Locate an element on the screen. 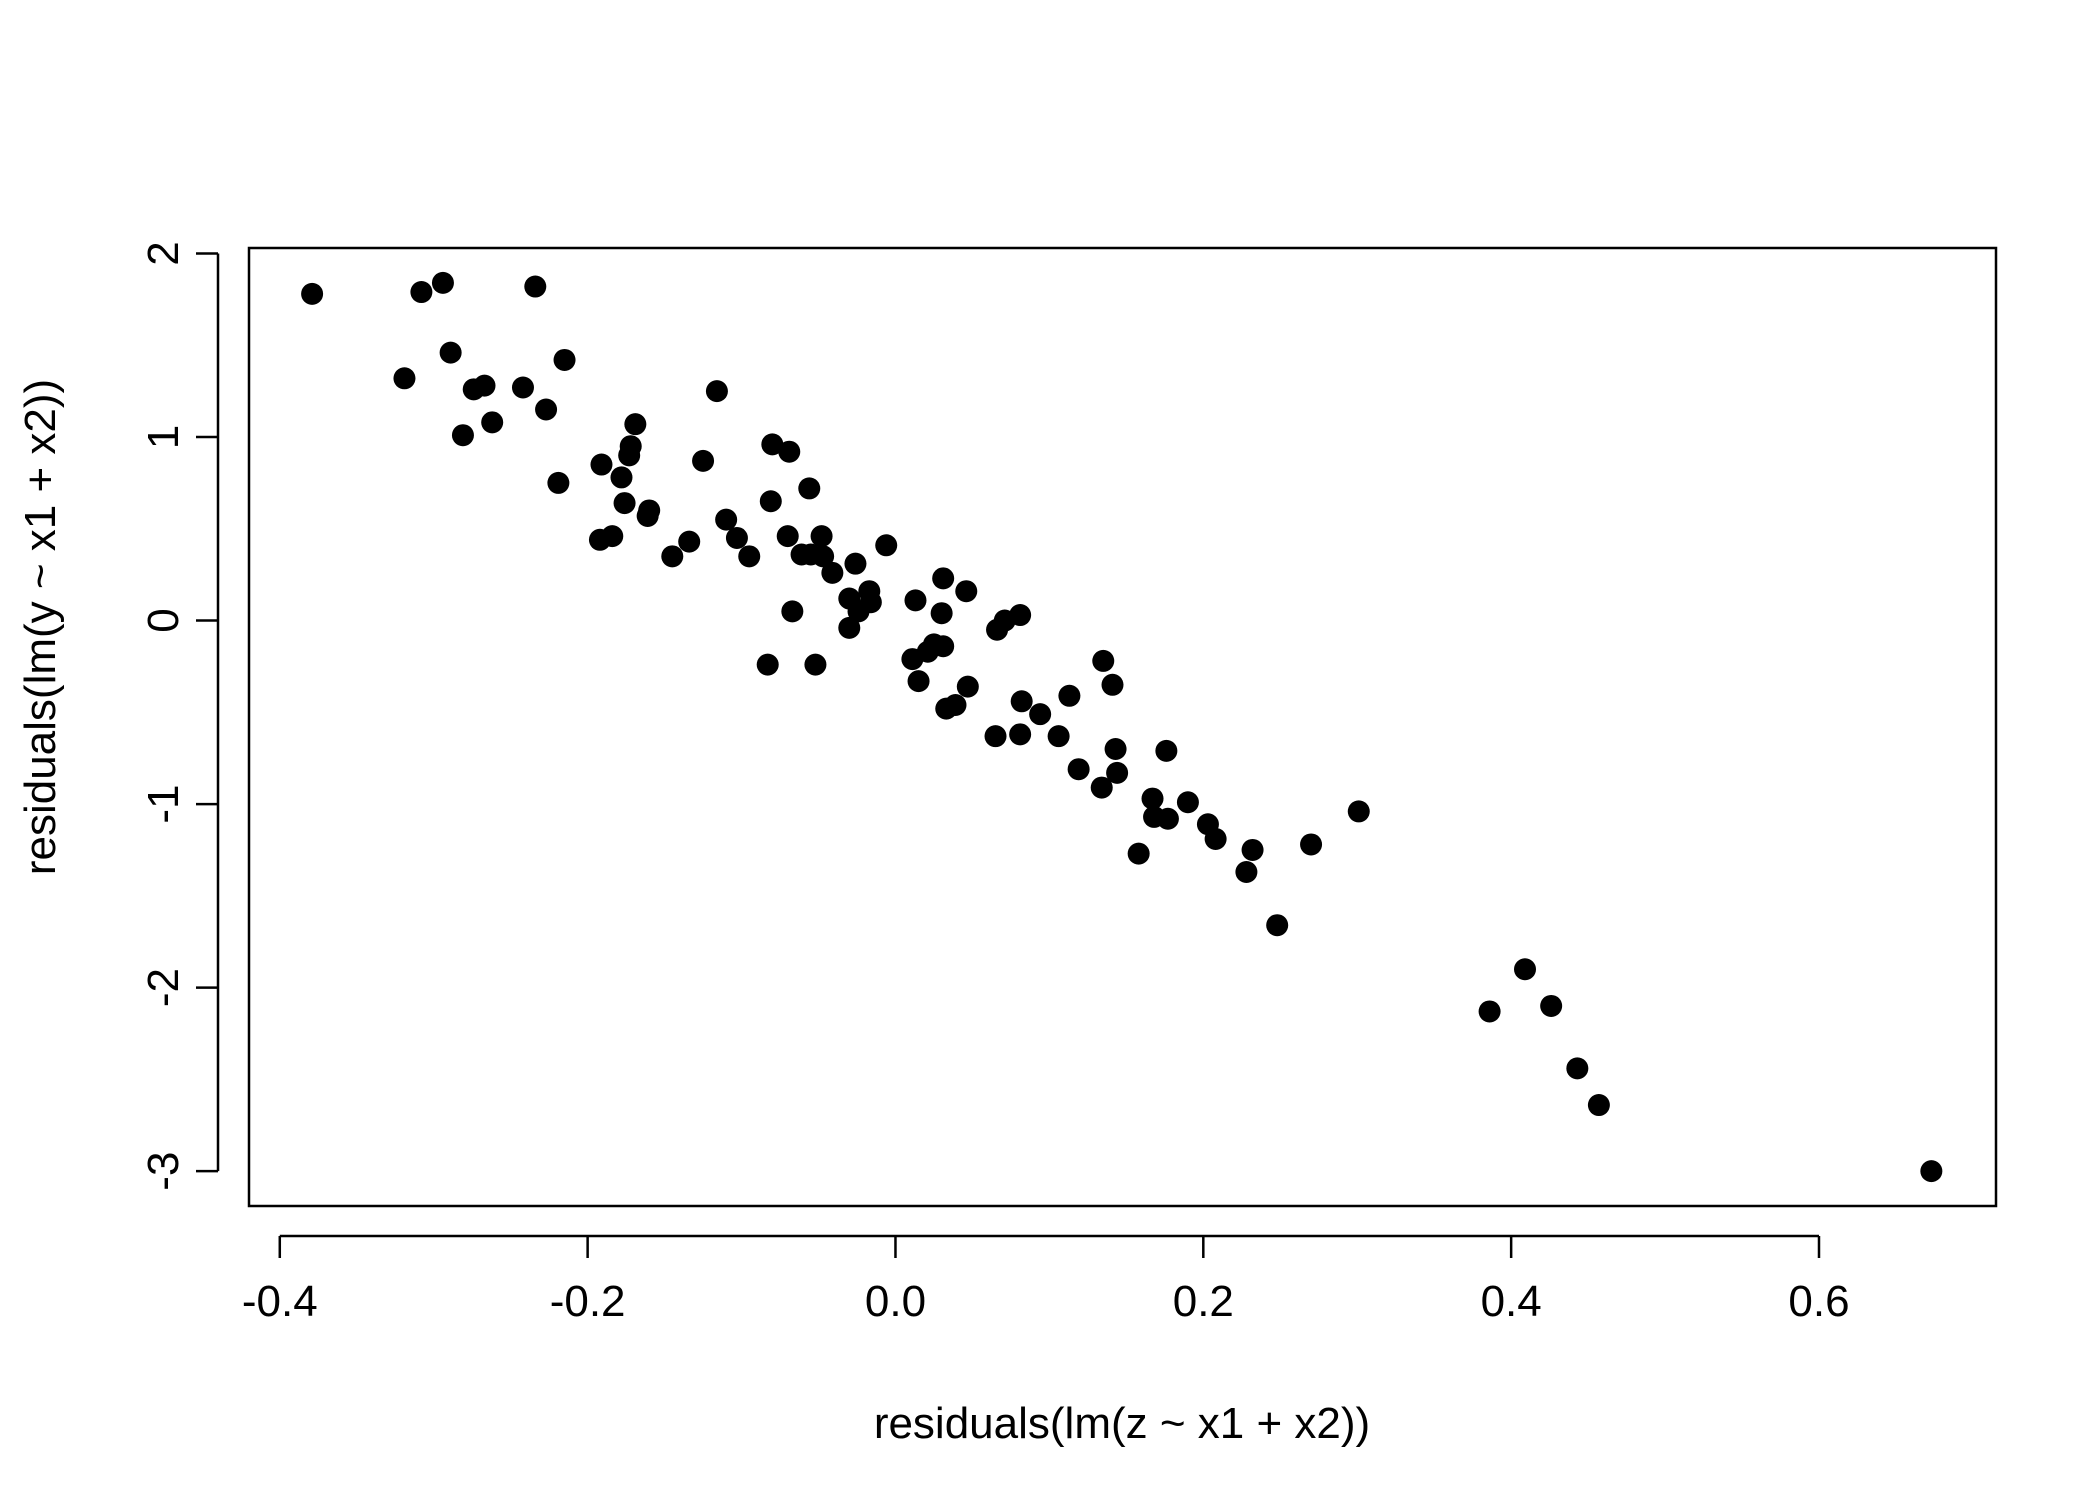 The width and height of the screenshot is (2100, 1500). x-axis-label: residuals(lm(z ~ x1 + x2)) is located at coordinates (1122, 1423).